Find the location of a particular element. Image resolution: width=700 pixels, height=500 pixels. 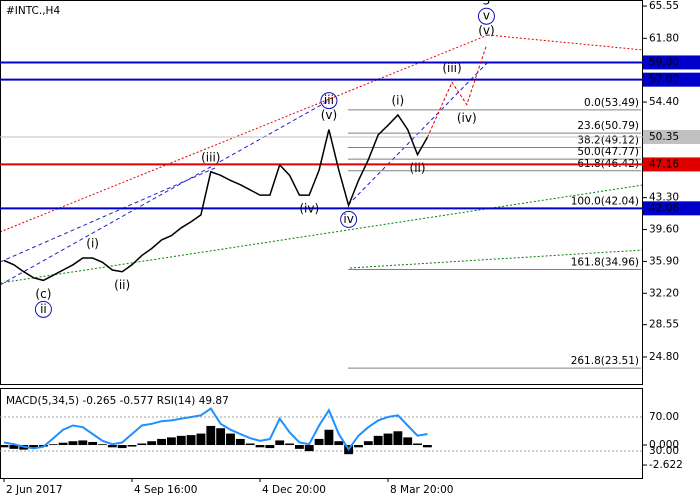

indicator-title: MACD(5,34,5) -0.265 -0.577 RSI(14) 49.87 is located at coordinates (117, 401).